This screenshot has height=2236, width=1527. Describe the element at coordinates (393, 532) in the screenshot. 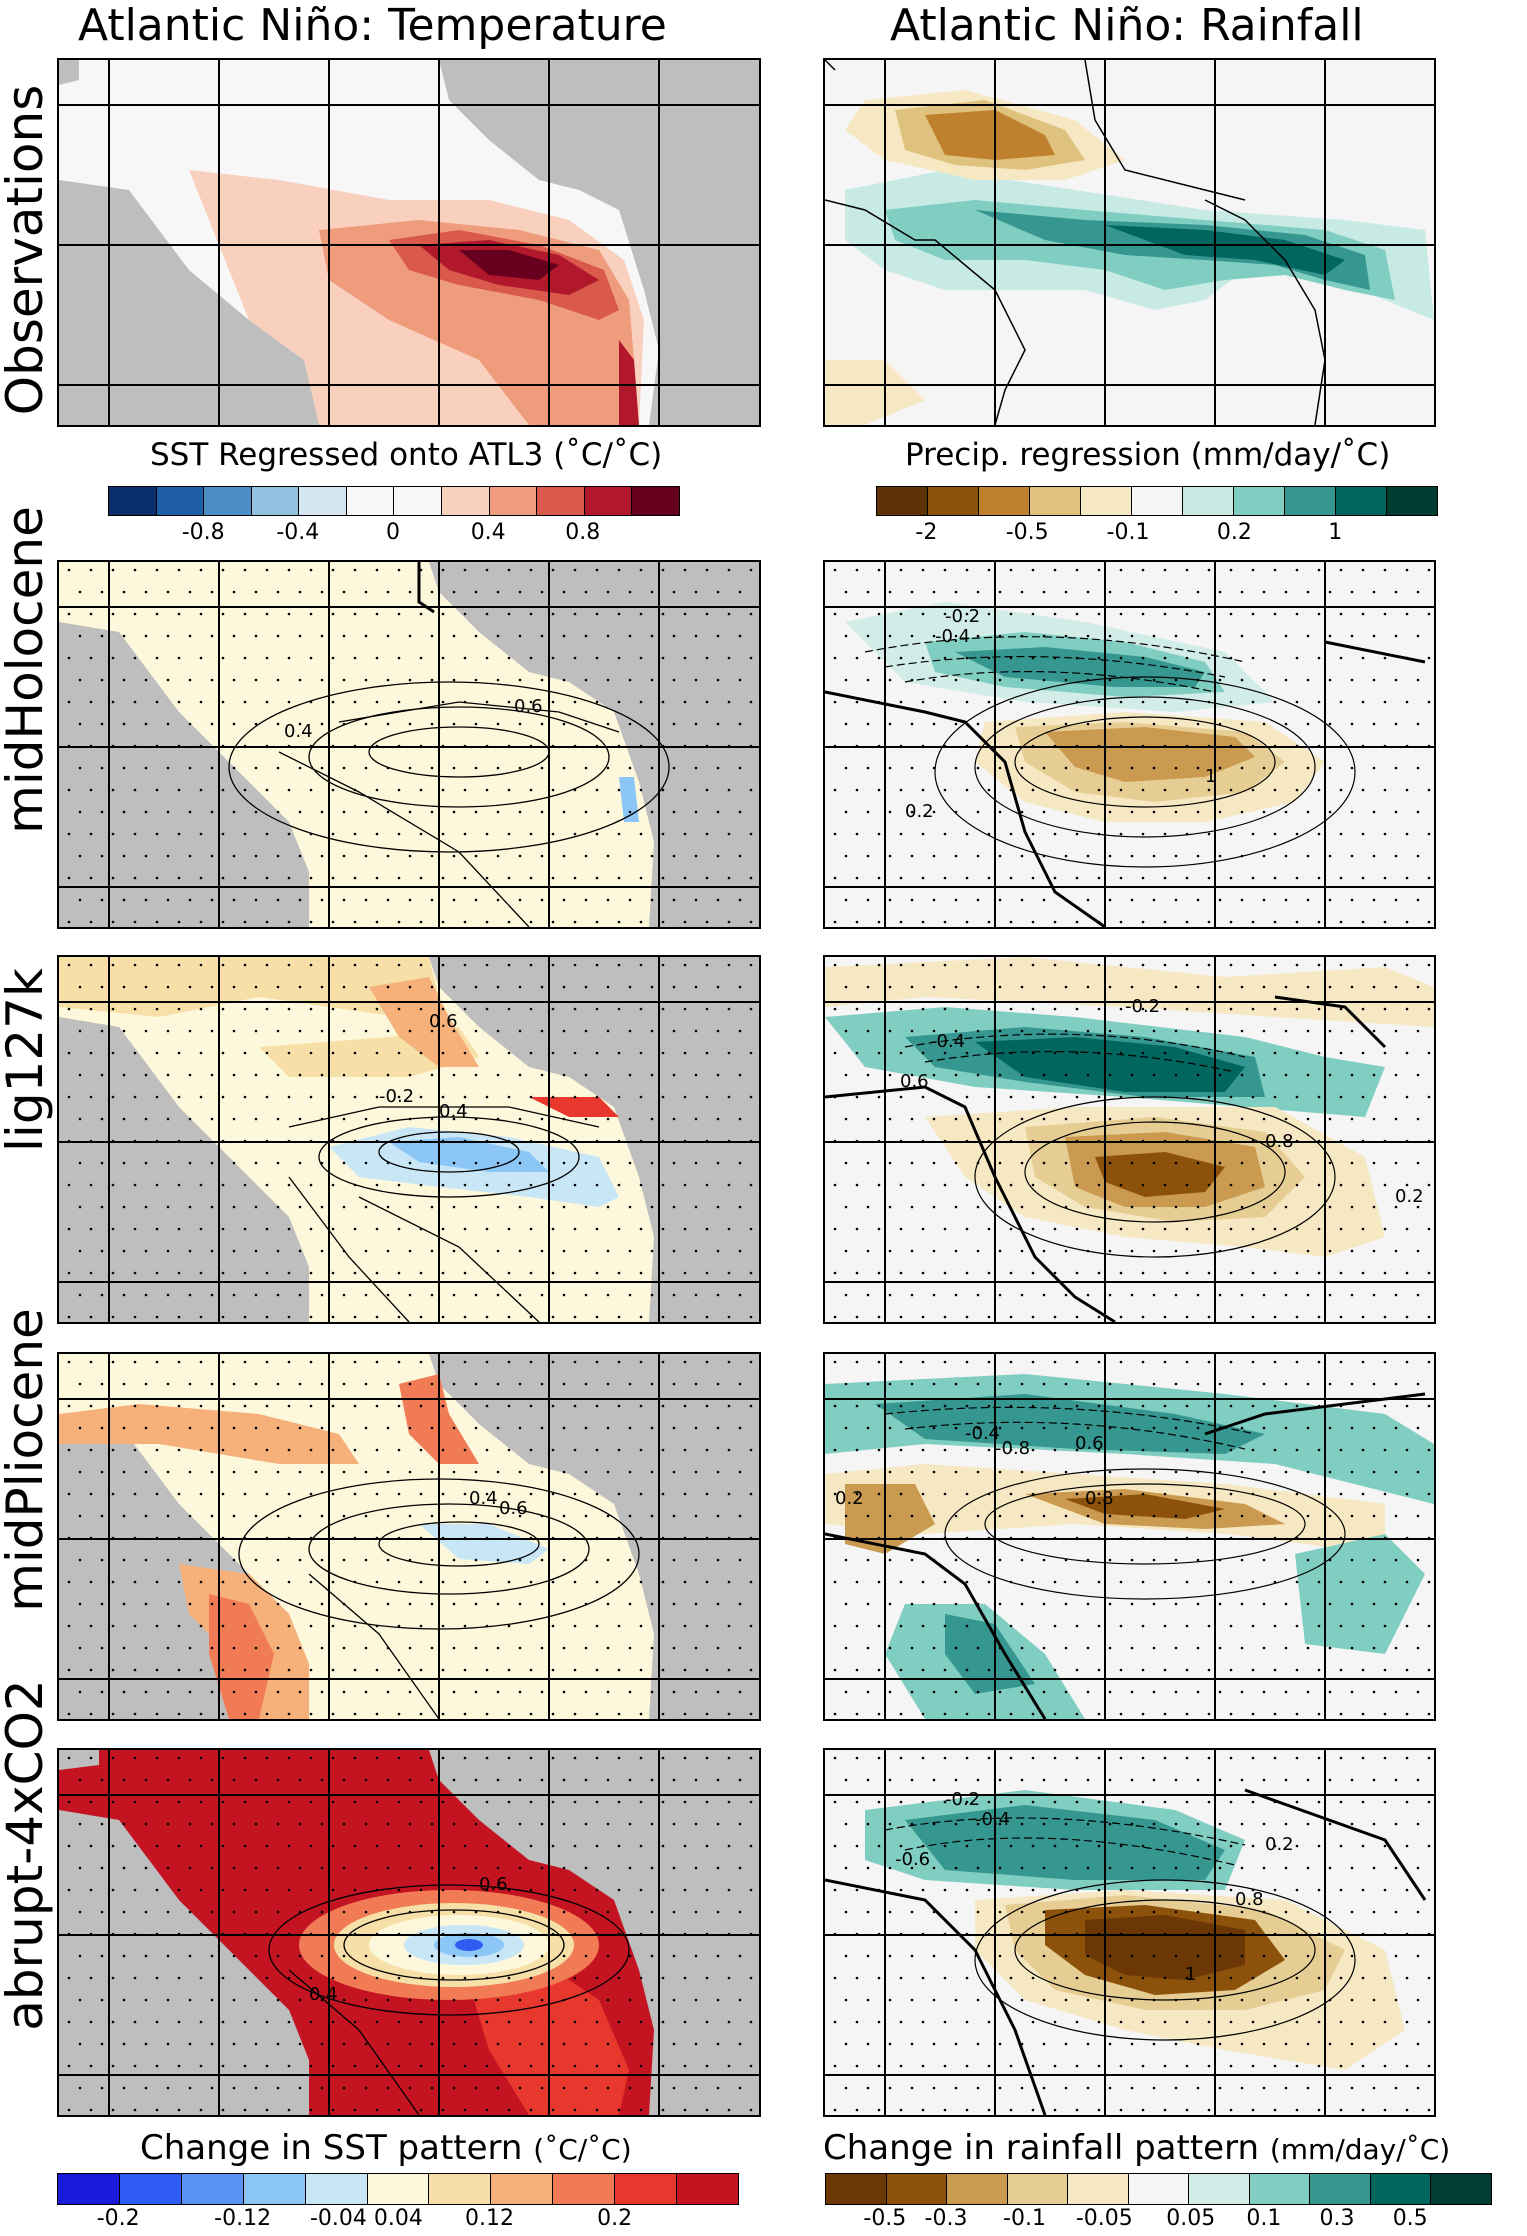

I see `sst-obs-tick: 0` at that location.